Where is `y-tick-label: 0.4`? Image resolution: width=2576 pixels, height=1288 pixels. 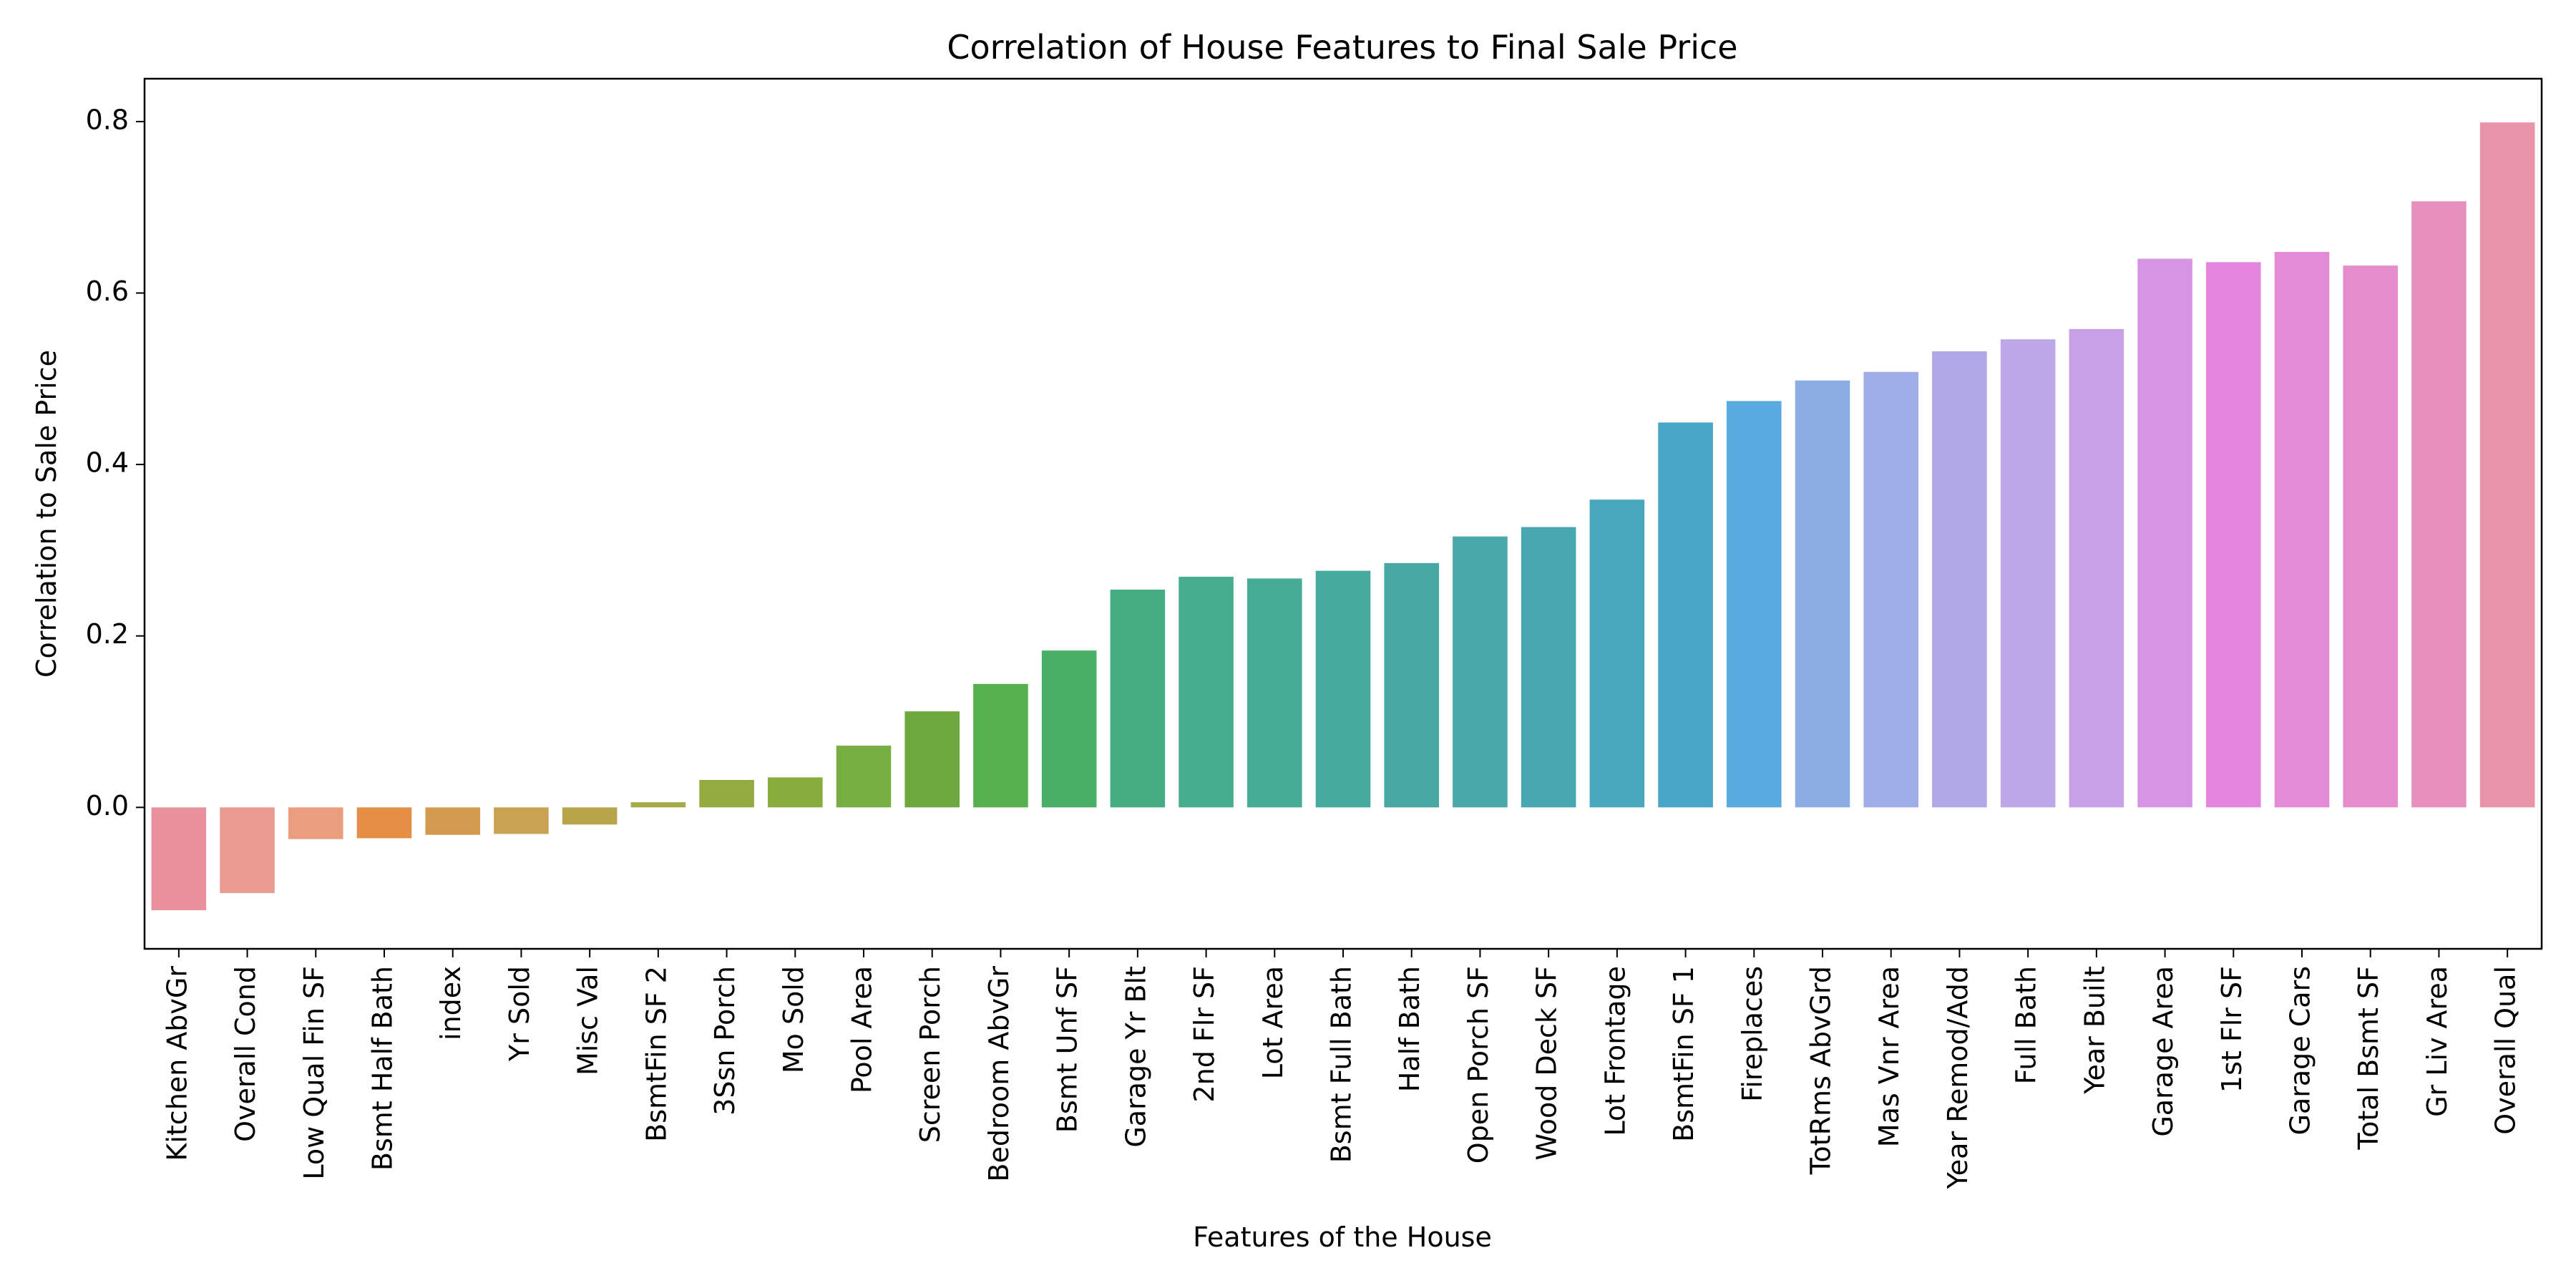 y-tick-label: 0.4 is located at coordinates (107, 463).